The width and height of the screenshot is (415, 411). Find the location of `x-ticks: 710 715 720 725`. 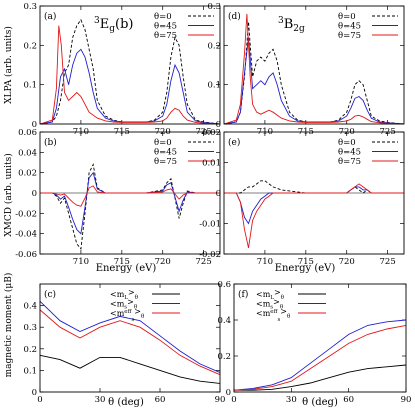

x-ticks: 710 715 720 725 is located at coordinates (326, 199).